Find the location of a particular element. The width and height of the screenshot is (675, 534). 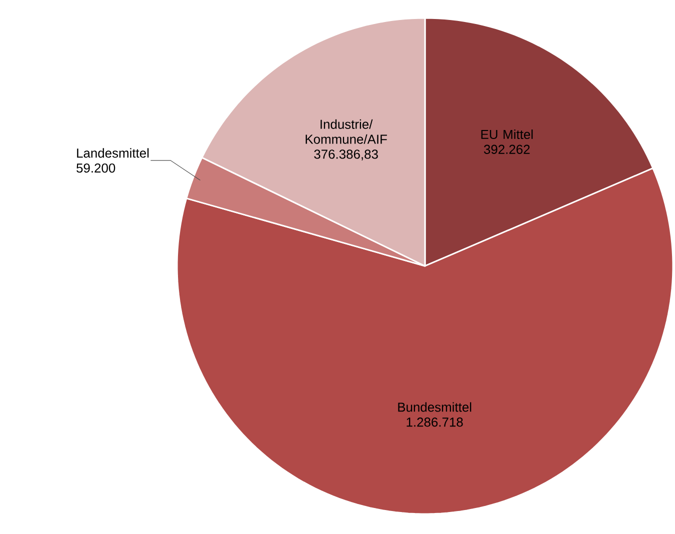

data-label: 1.286.718 is located at coordinates (434, 422).